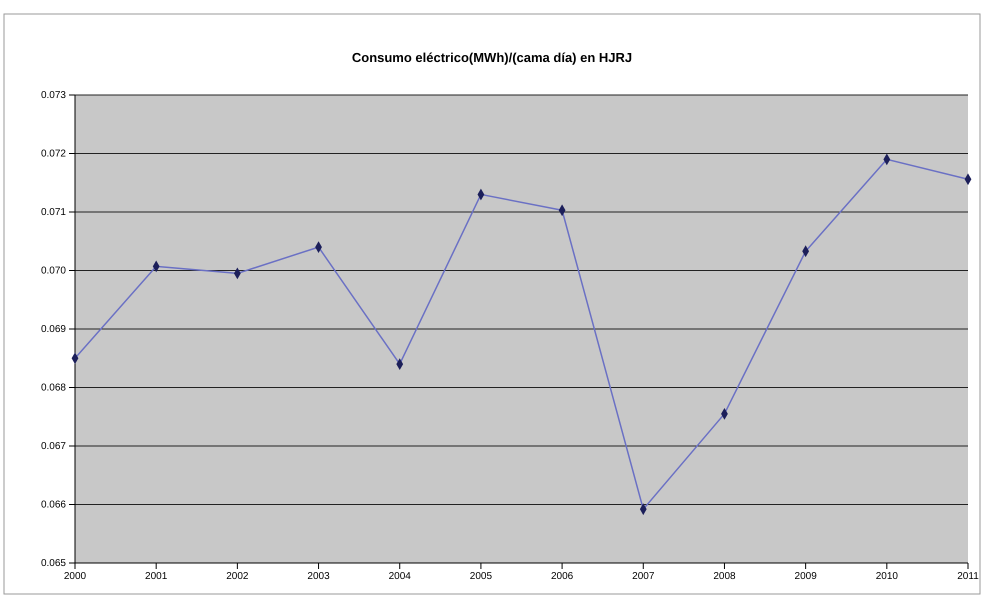 This screenshot has height=598, width=984. What do you see at coordinates (53, 212) in the screenshot?
I see `y-tick-label: 0.071` at bounding box center [53, 212].